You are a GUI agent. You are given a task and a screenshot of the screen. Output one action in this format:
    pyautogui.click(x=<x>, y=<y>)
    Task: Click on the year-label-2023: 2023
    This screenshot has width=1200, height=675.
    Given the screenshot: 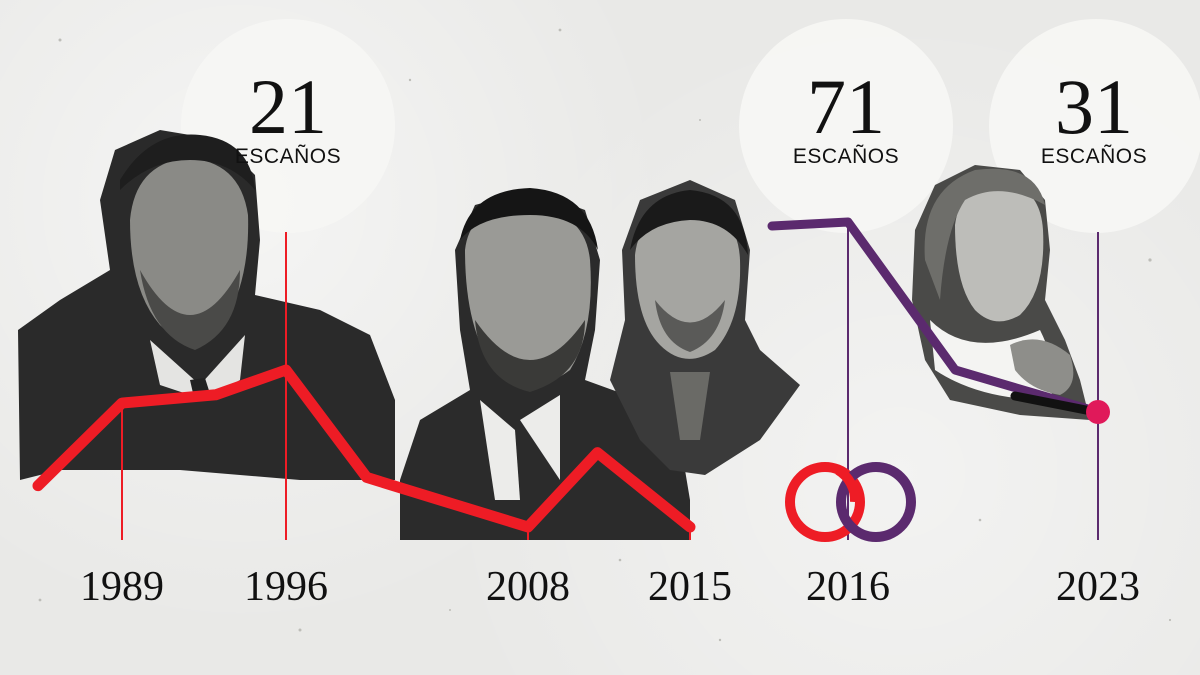 What is the action you would take?
    pyautogui.click(x=1098, y=587)
    